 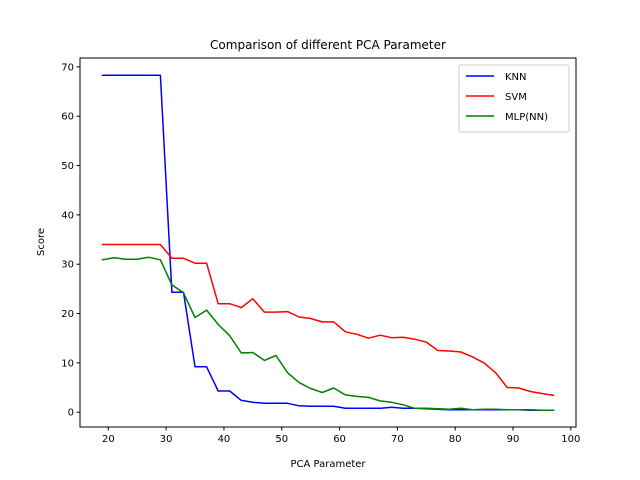 I want to click on legend-label-mlp-nn: MLP(NN), so click(x=526, y=117).